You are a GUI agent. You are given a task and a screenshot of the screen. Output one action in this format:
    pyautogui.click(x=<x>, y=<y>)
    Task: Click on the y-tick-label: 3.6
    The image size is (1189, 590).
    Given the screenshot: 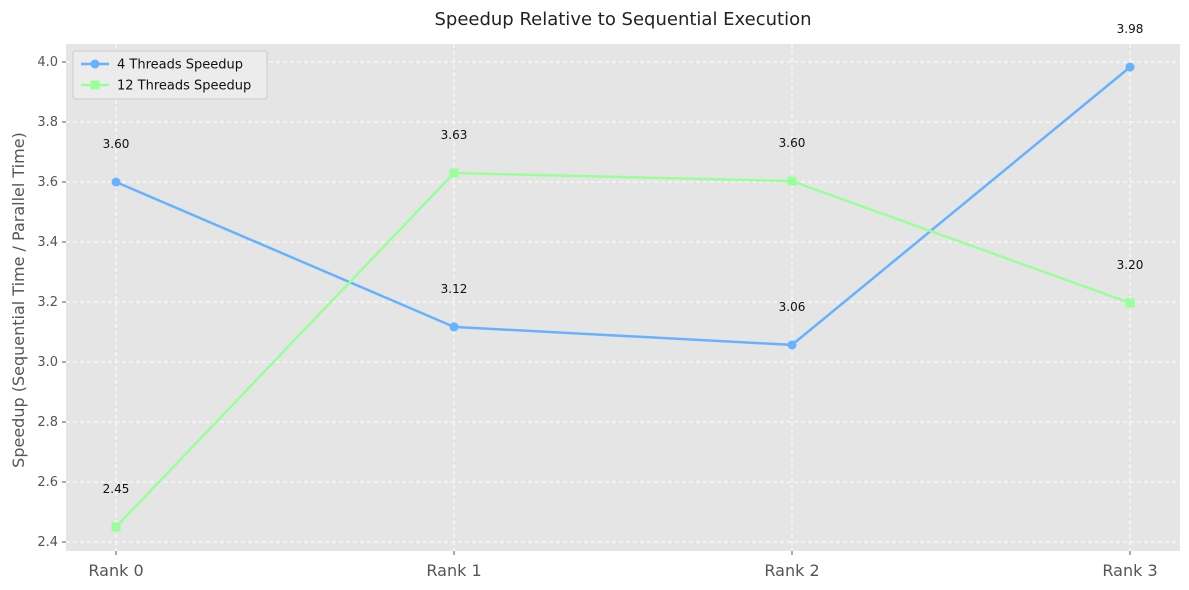 What is the action you would take?
    pyautogui.click(x=47, y=182)
    